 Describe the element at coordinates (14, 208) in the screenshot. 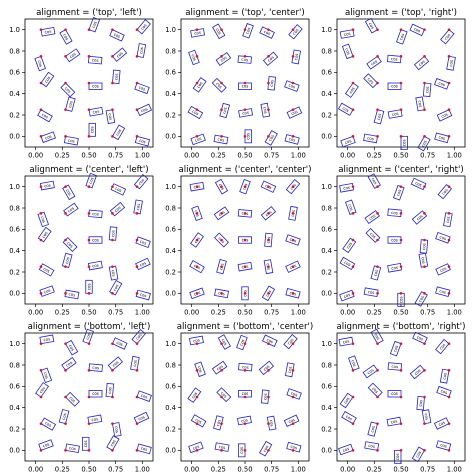

I see `y-tick-label: 0.8` at that location.